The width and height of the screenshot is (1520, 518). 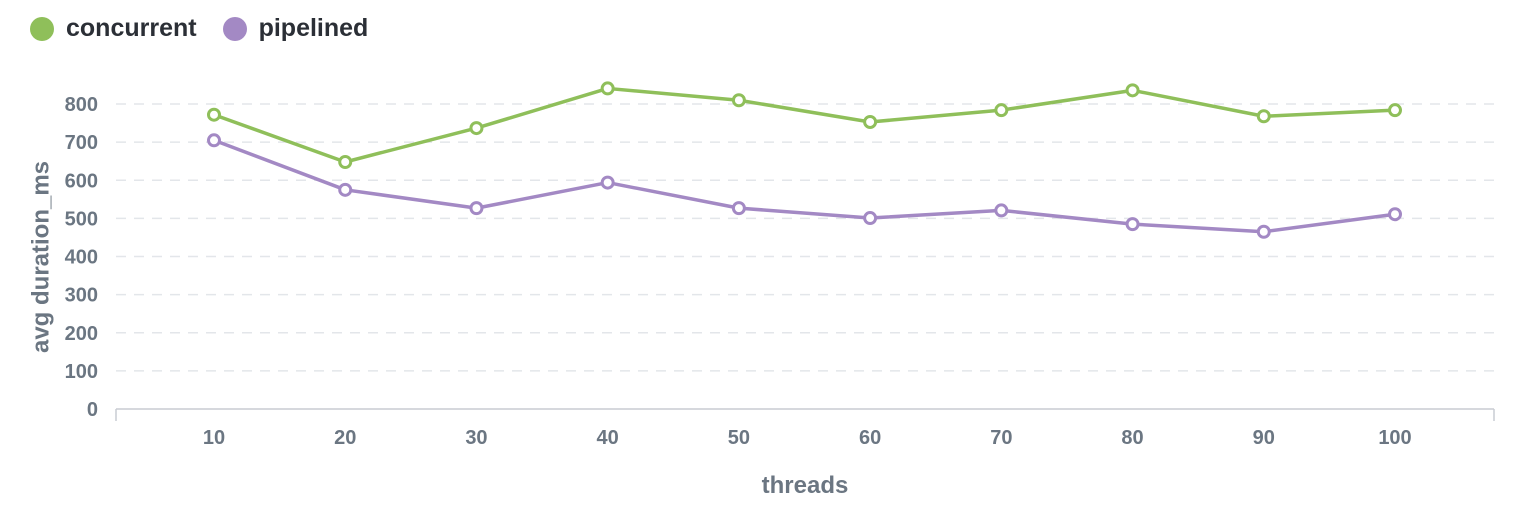 What do you see at coordinates (807, 438) in the screenshot?
I see `x-tick-labels: 10 20 30 40 50 60 70 80 90 100` at bounding box center [807, 438].